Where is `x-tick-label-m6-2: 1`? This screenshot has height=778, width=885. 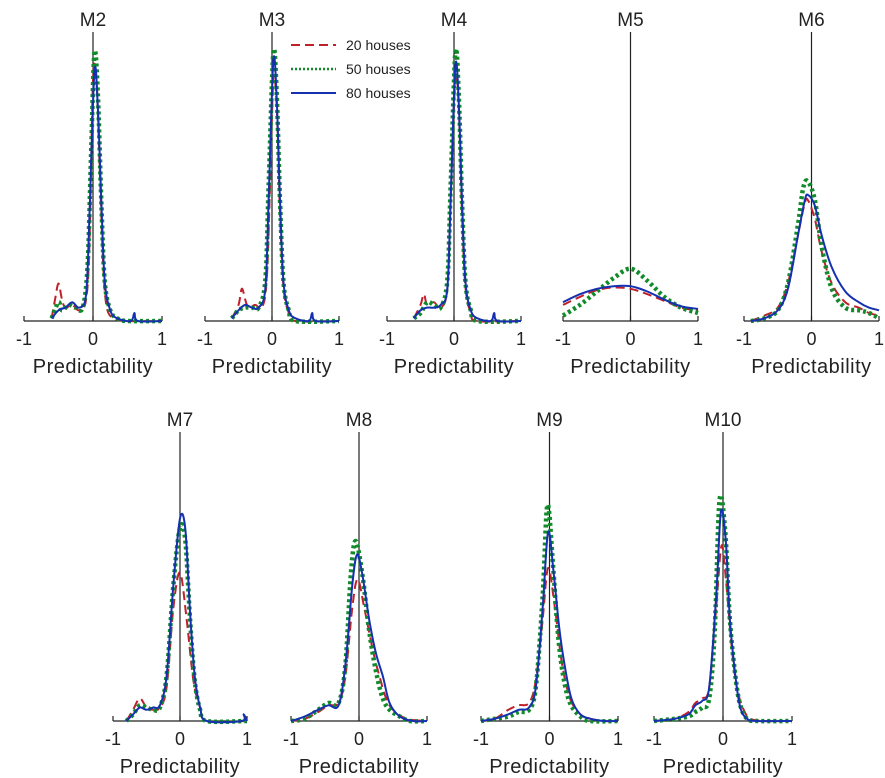
x-tick-label-m6-2: 1 is located at coordinates (879, 339).